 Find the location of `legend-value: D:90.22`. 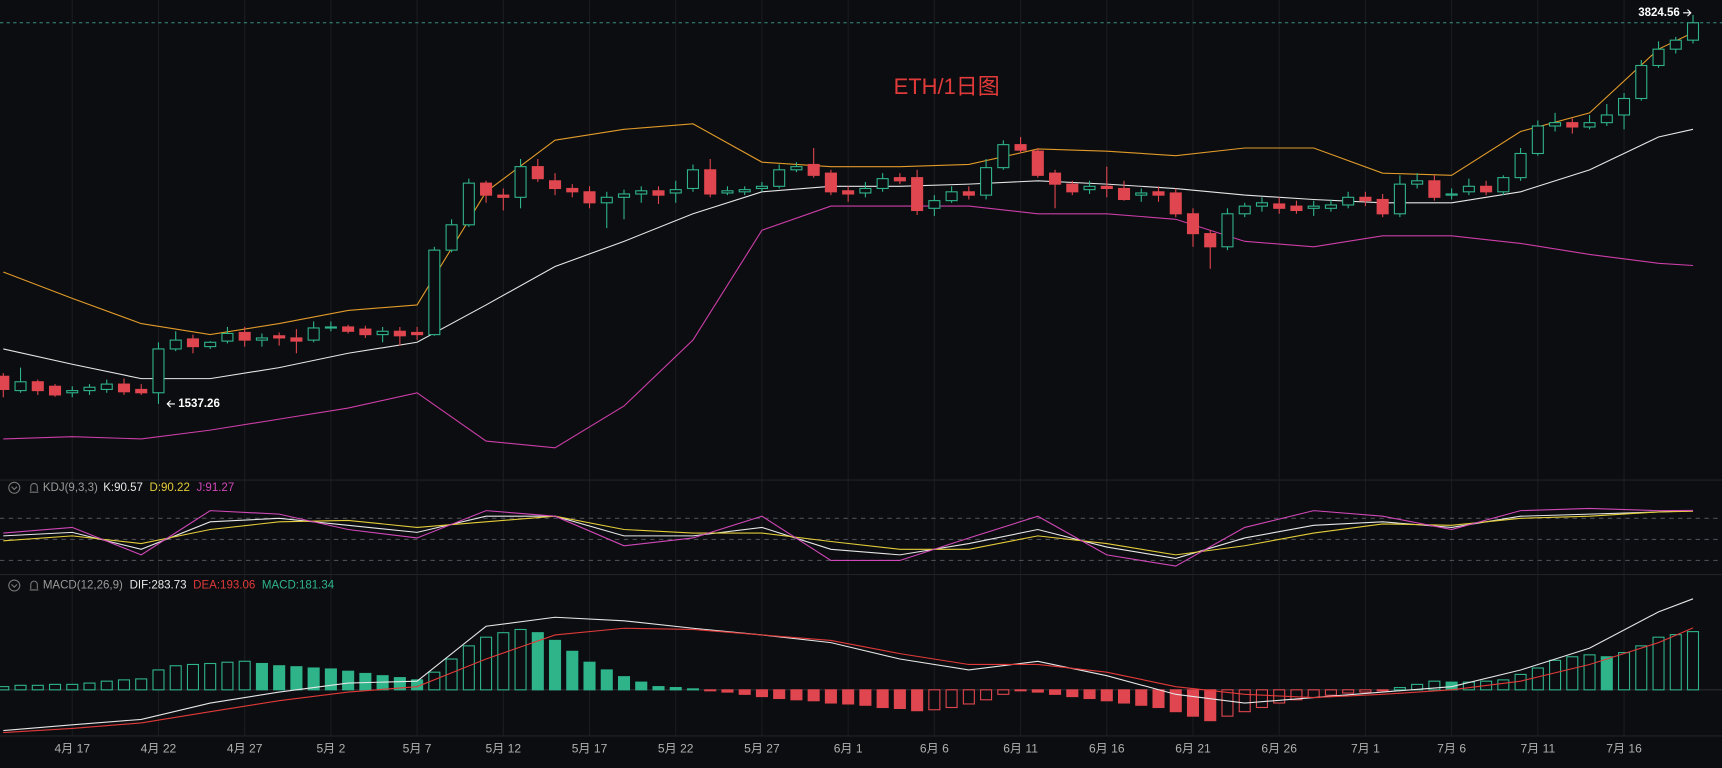

legend-value: D:90.22 is located at coordinates (170, 488).